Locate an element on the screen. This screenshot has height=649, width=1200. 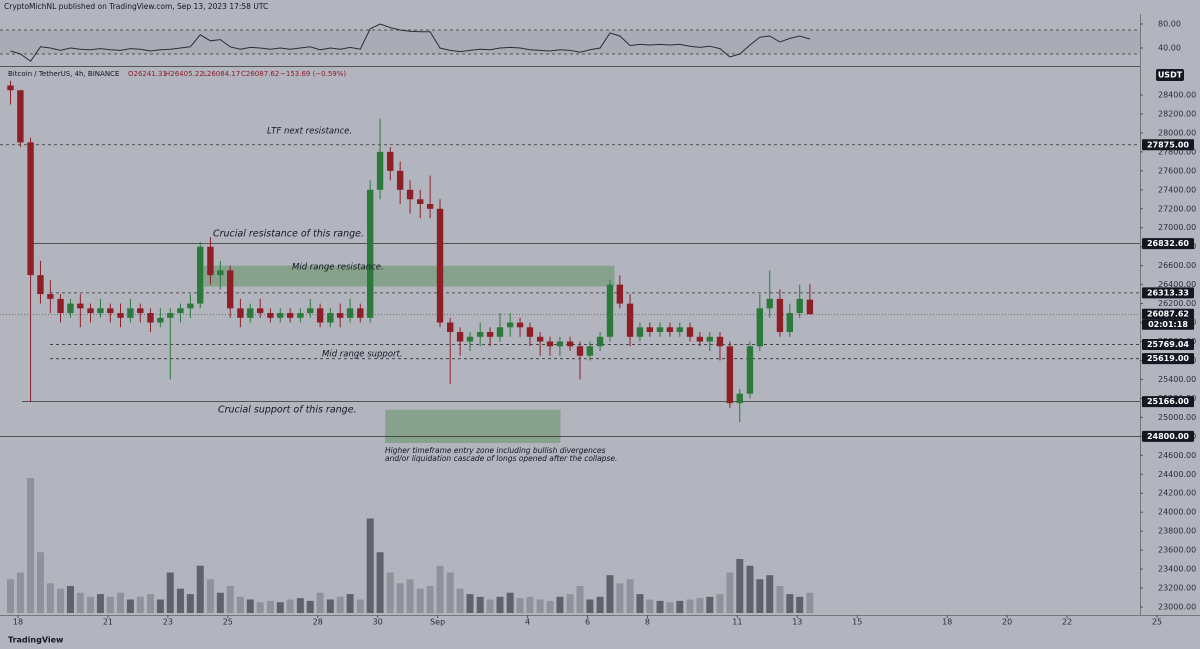
level-label: 27875.00 is located at coordinates (1168, 144).